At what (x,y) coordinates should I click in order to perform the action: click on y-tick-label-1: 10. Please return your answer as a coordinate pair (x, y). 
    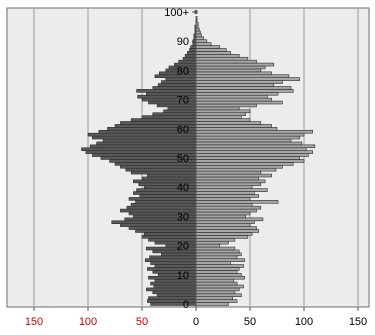
    Looking at the image, I should click on (183, 276).